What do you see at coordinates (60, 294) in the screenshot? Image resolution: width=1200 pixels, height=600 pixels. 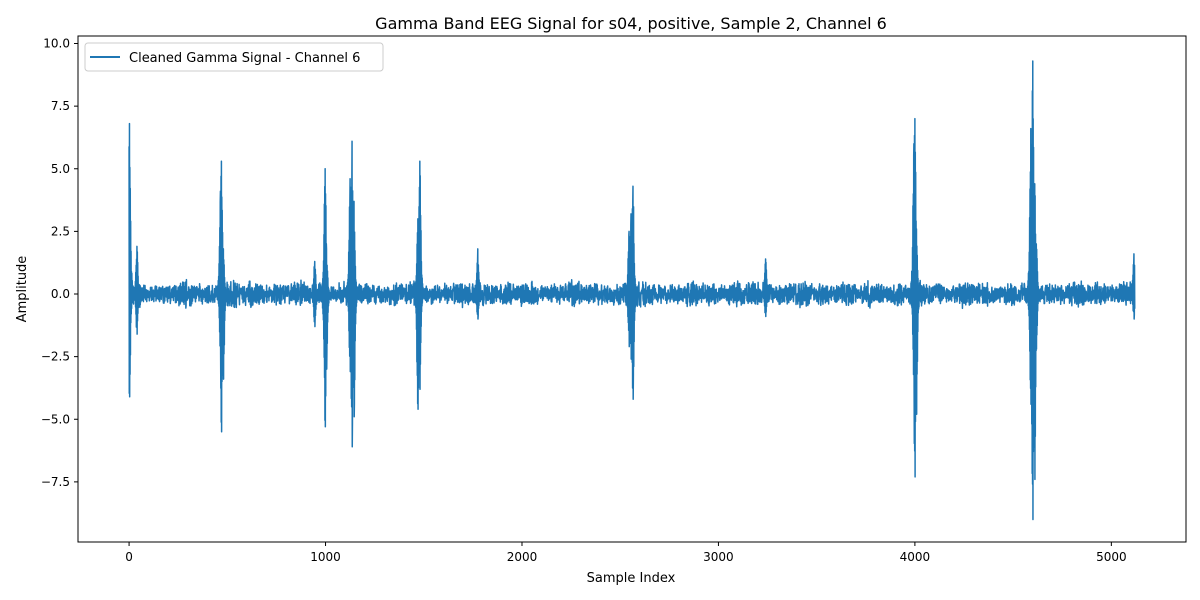 I see `y-tick-label: 0.0` at bounding box center [60, 294].